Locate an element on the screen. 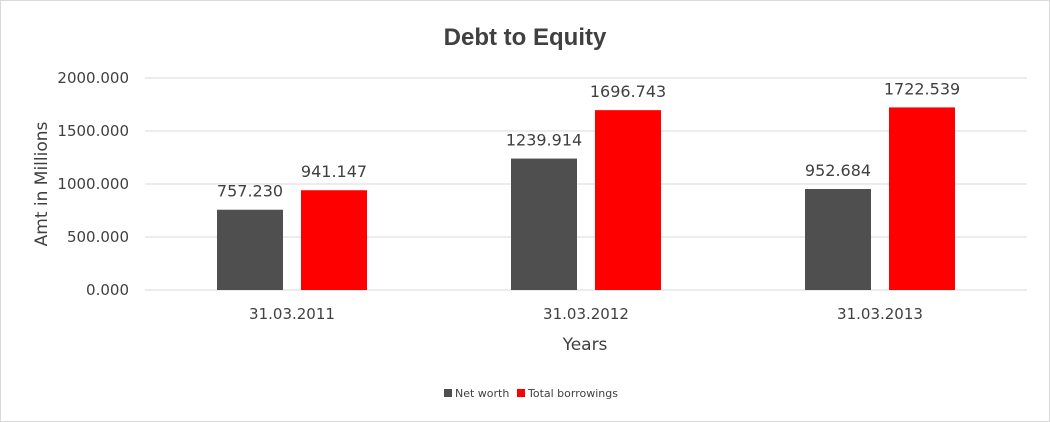 The image size is (1050, 422). y-axis-ticks: 0.000 500.000 1000.000 1500.000 2000.000 is located at coordinates (93, 184).